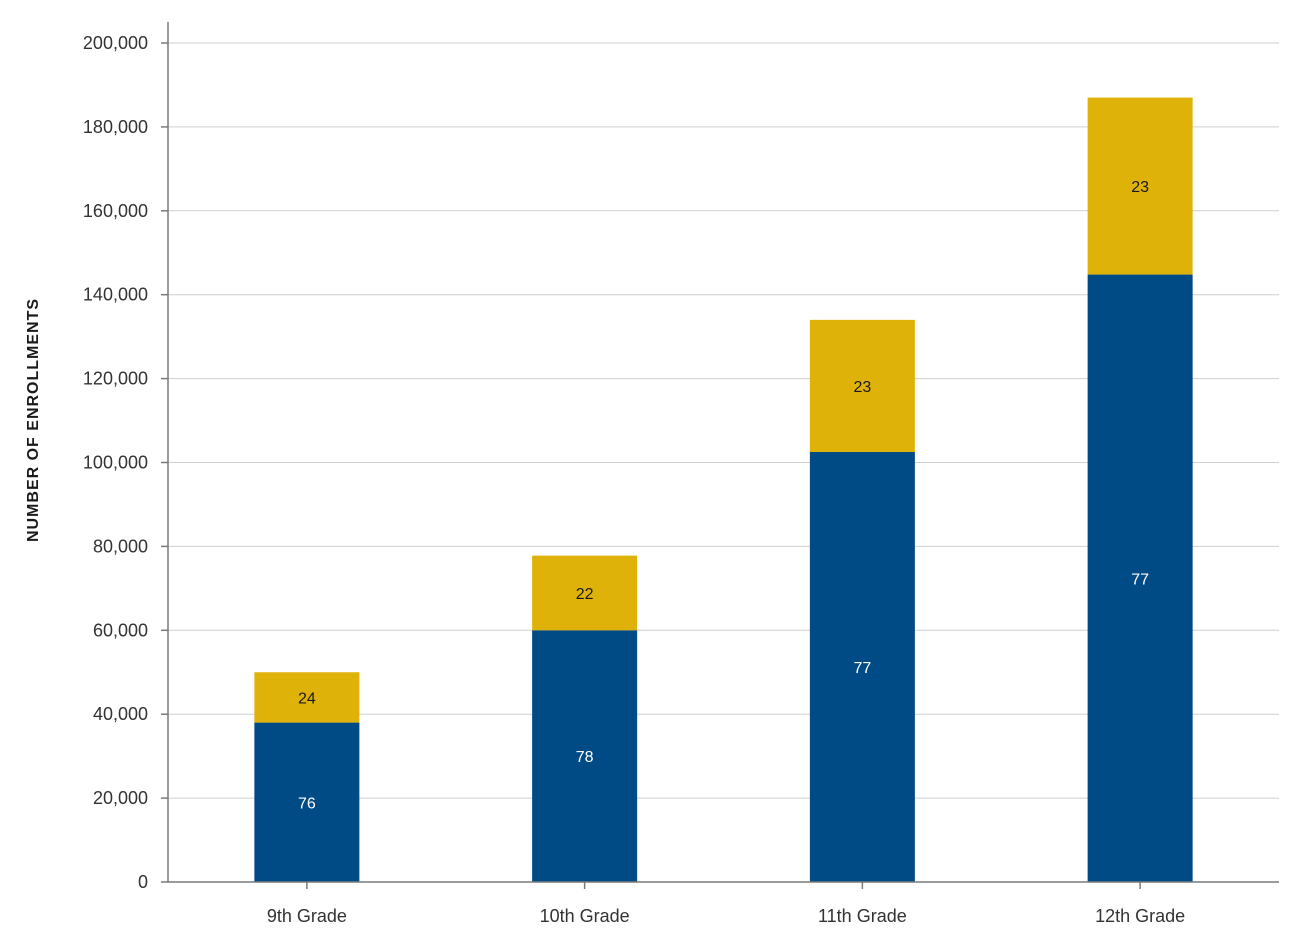  What do you see at coordinates (143, 882) in the screenshot?
I see `y-tick-label: 0` at bounding box center [143, 882].